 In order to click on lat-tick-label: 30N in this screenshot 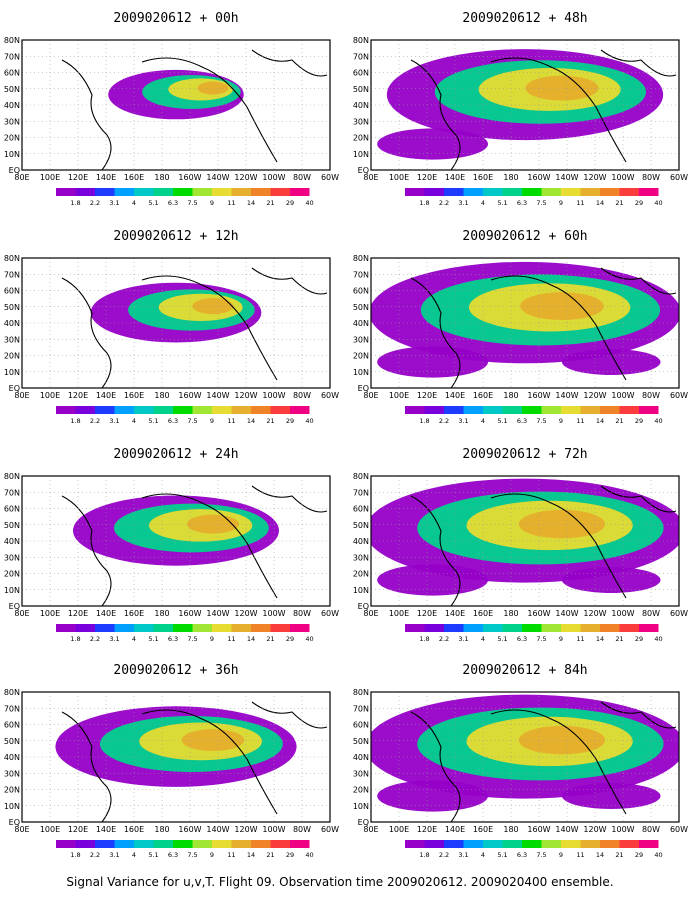, I will do `click(361, 557)`.